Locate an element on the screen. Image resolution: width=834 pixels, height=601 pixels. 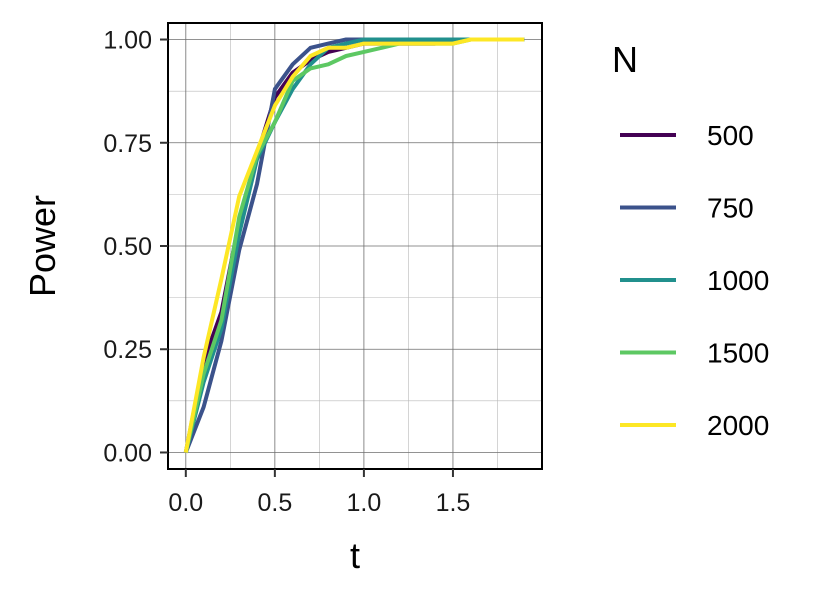
y-tick-label: 0.50 is located at coordinates (127, 247).